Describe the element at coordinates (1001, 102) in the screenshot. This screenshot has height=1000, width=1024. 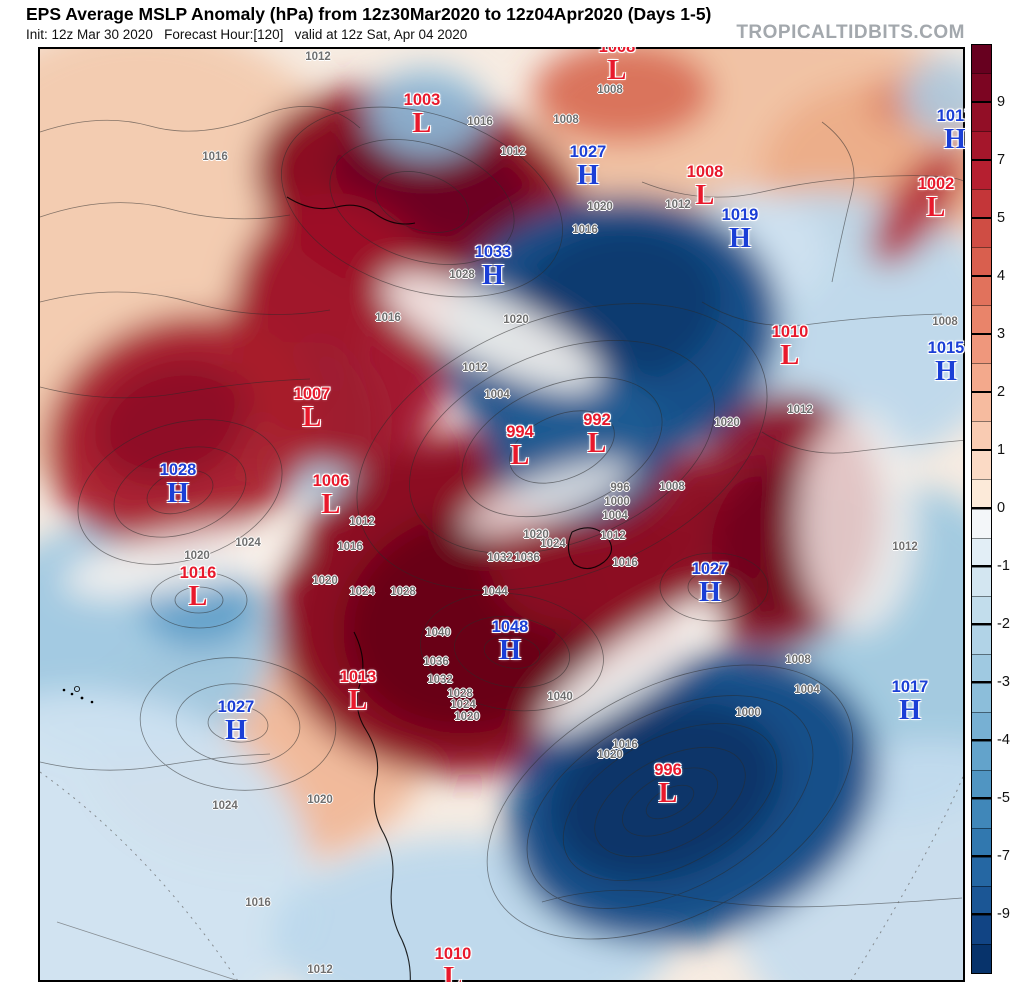
I see `colorbar-tick-label: 9` at that location.